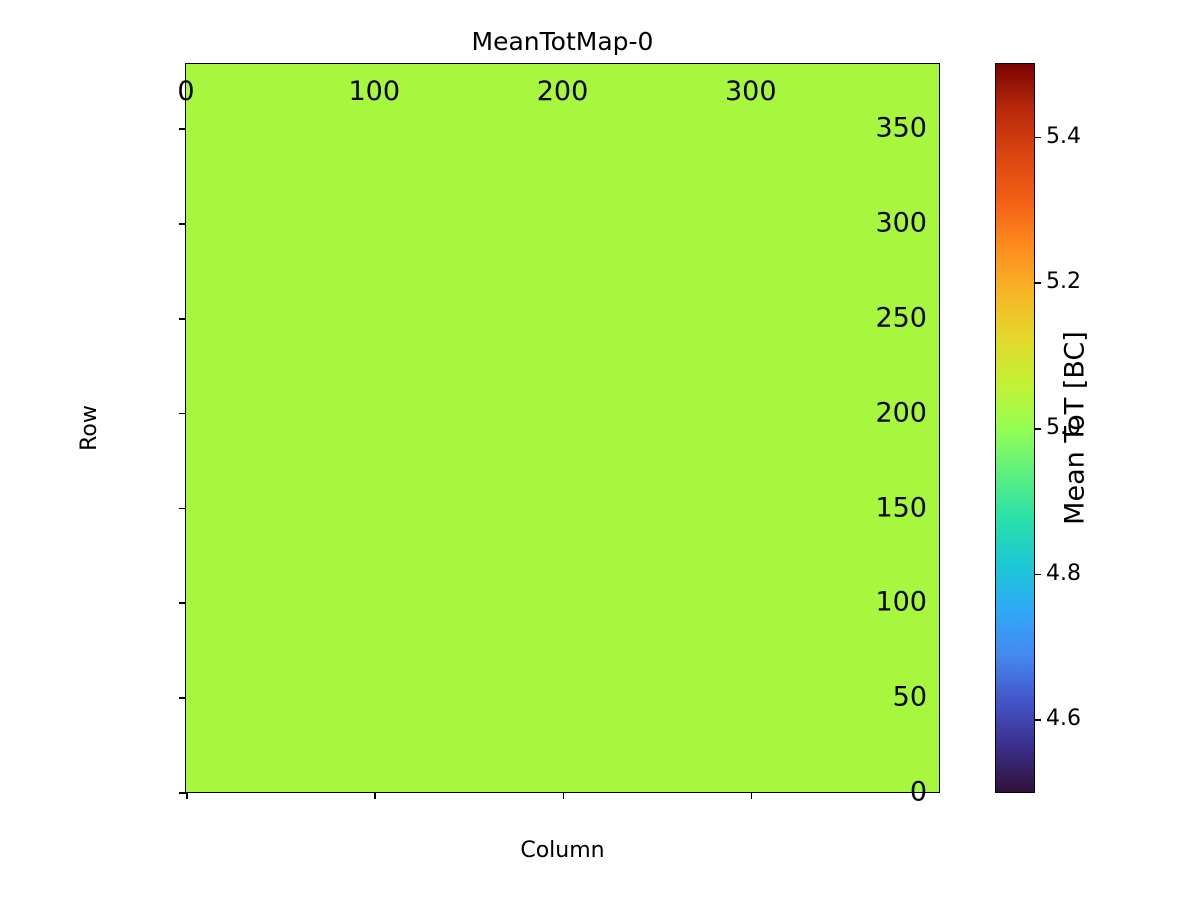  I want to click on colorbar-label: Mean ToT [BC], so click(1075, 428).